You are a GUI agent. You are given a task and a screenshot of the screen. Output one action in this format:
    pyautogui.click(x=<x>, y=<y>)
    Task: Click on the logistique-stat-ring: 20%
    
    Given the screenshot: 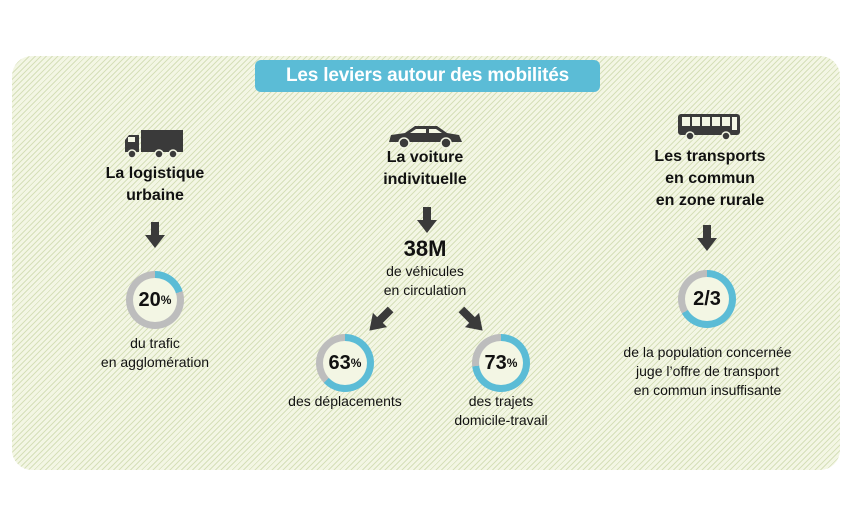 What is the action you would take?
    pyautogui.click(x=155, y=300)
    